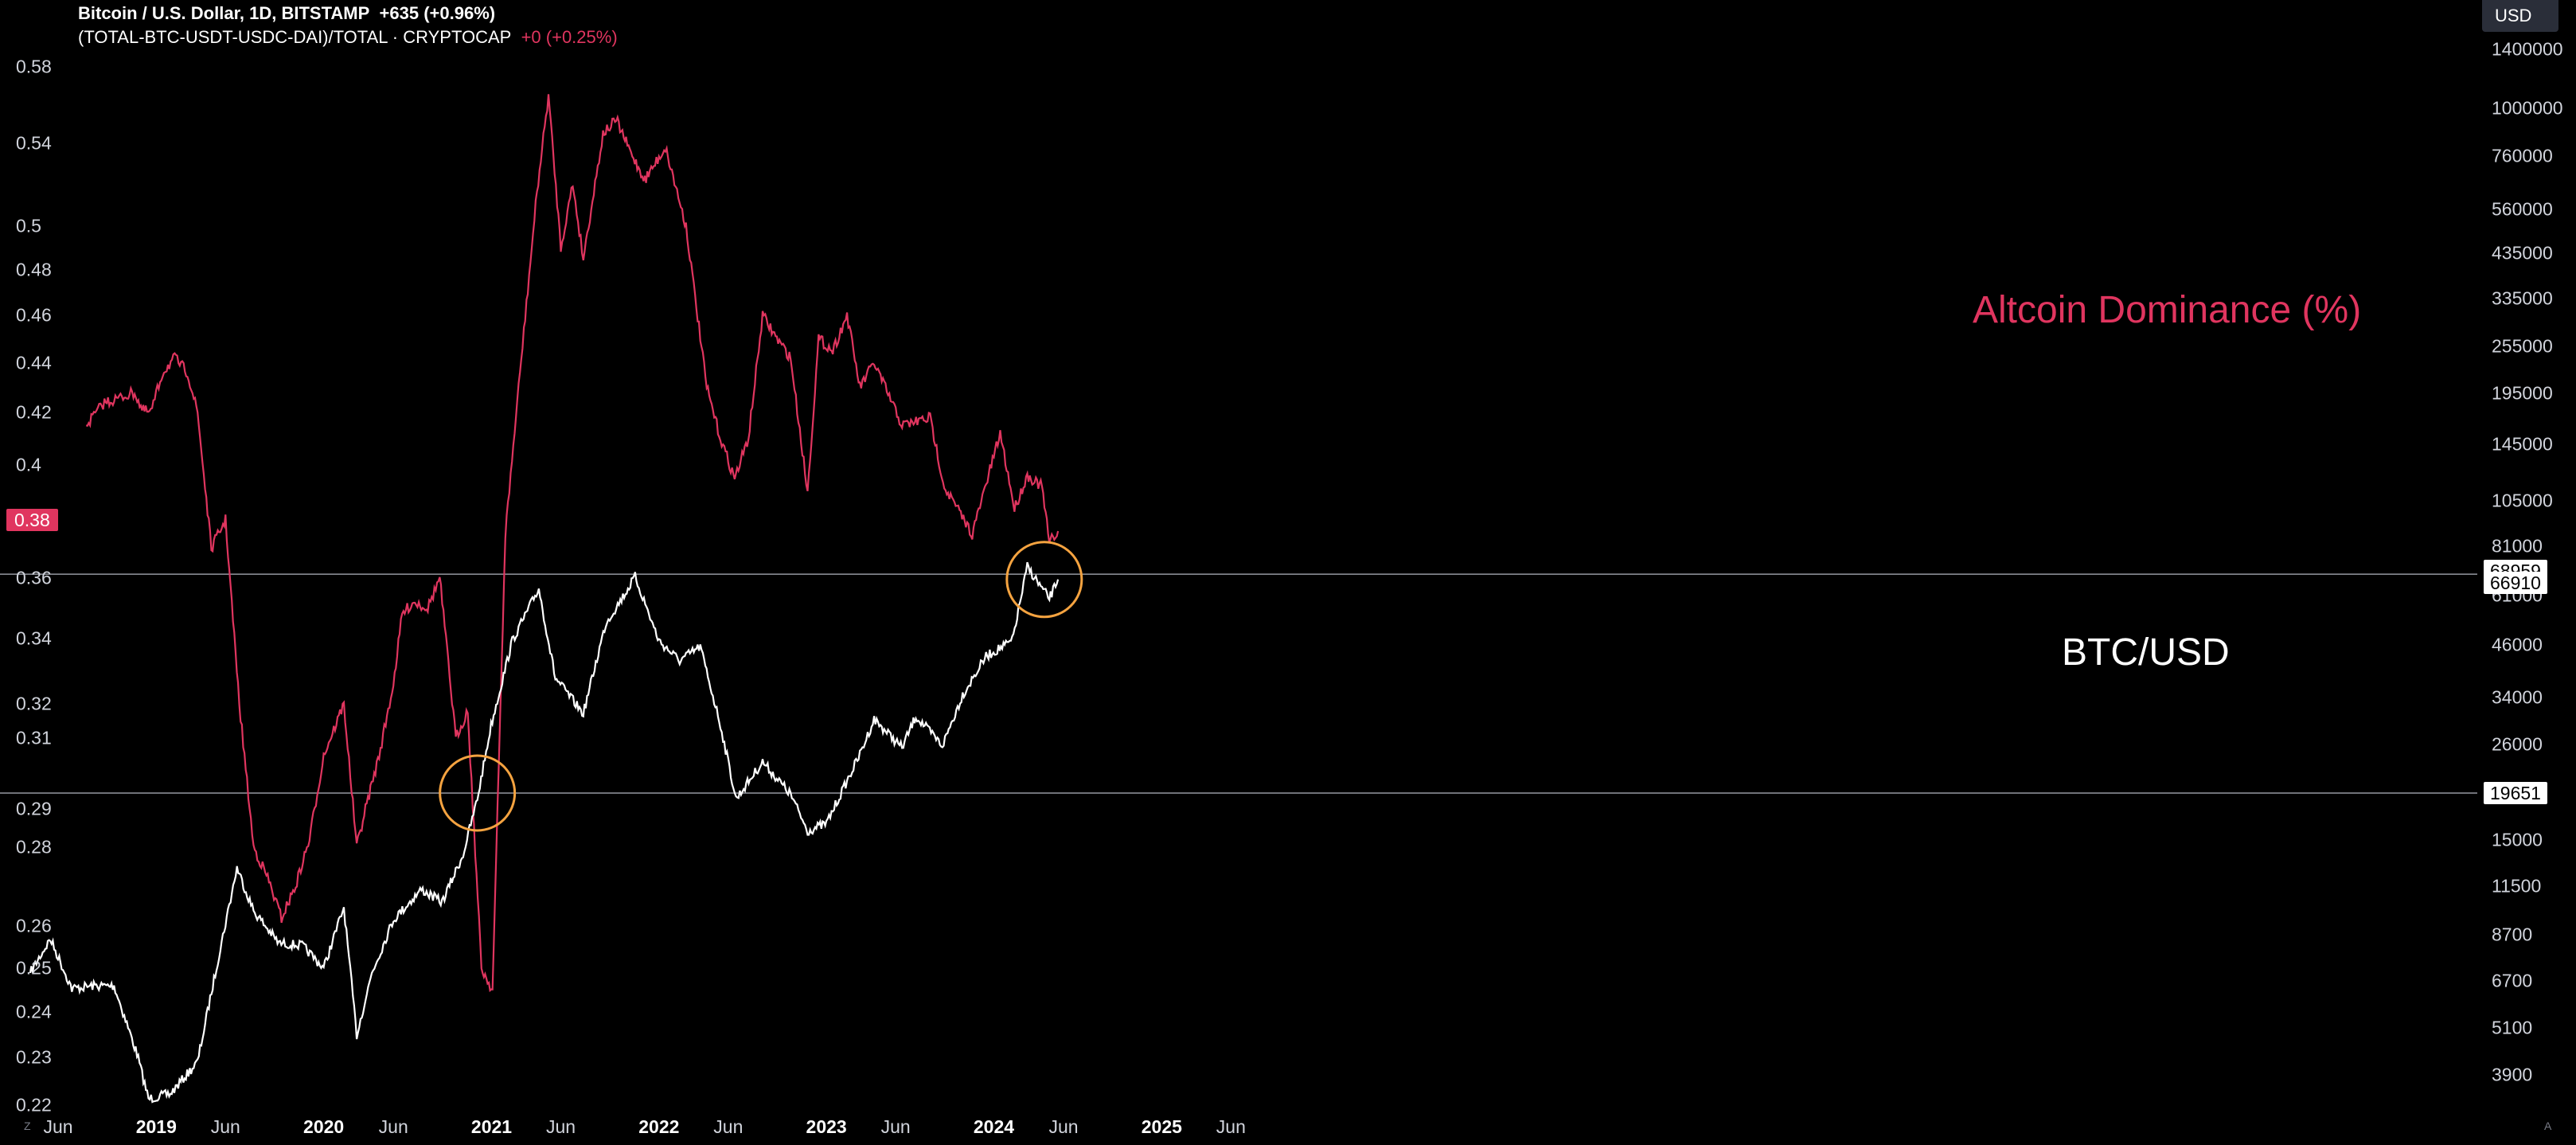 The height and width of the screenshot is (1145, 2576). I want to click on time-axis-tick: 2025, so click(1161, 1126).